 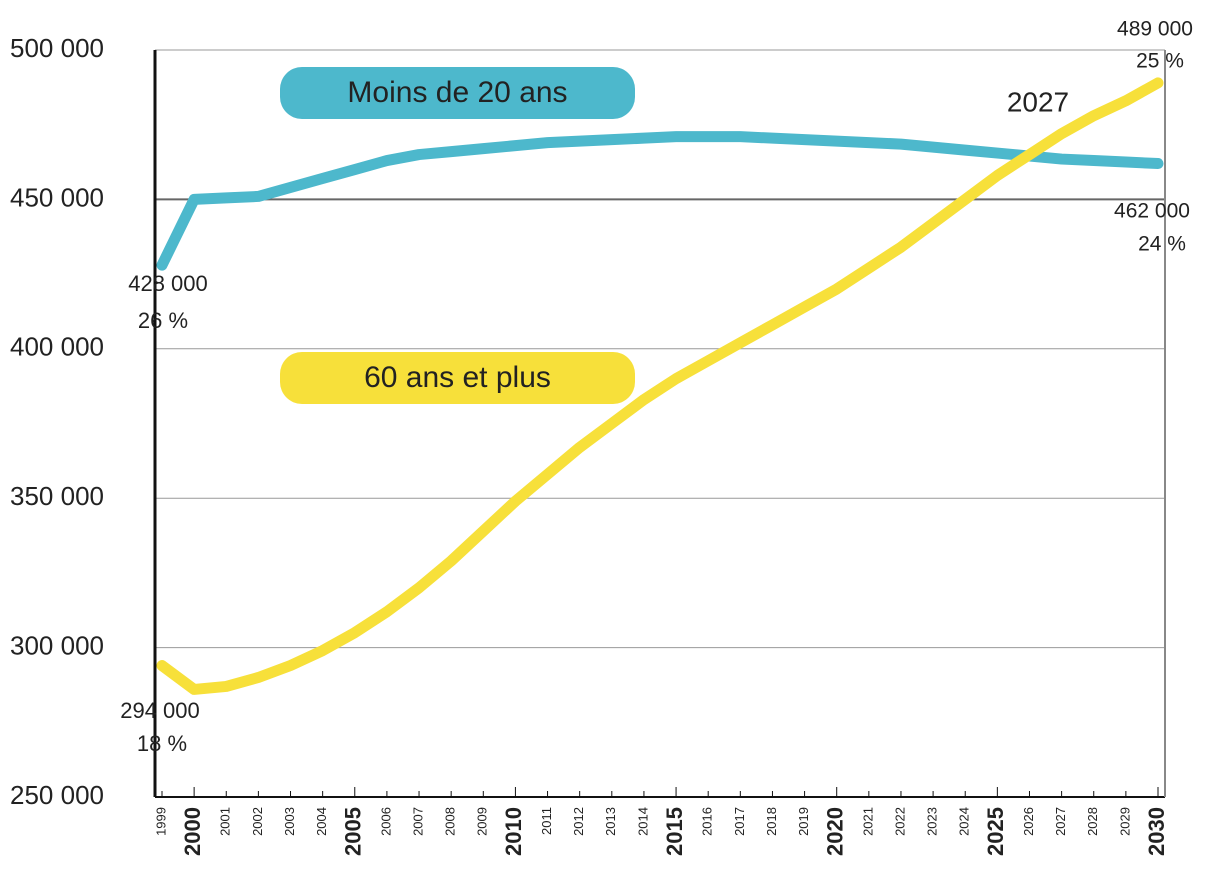 I want to click on legend-label: 60 ans et plus, so click(x=457, y=377).